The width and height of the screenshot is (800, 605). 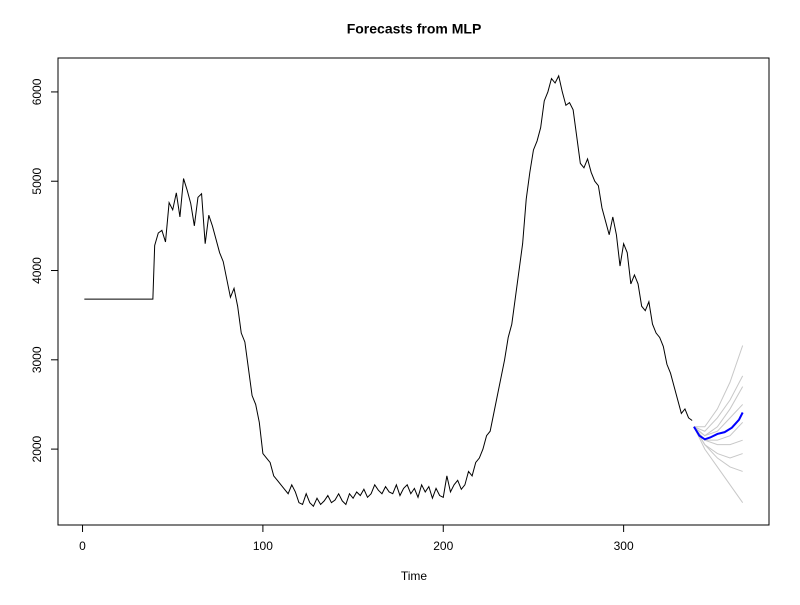 I want to click on x-axis-label: Time, so click(x=414, y=576).